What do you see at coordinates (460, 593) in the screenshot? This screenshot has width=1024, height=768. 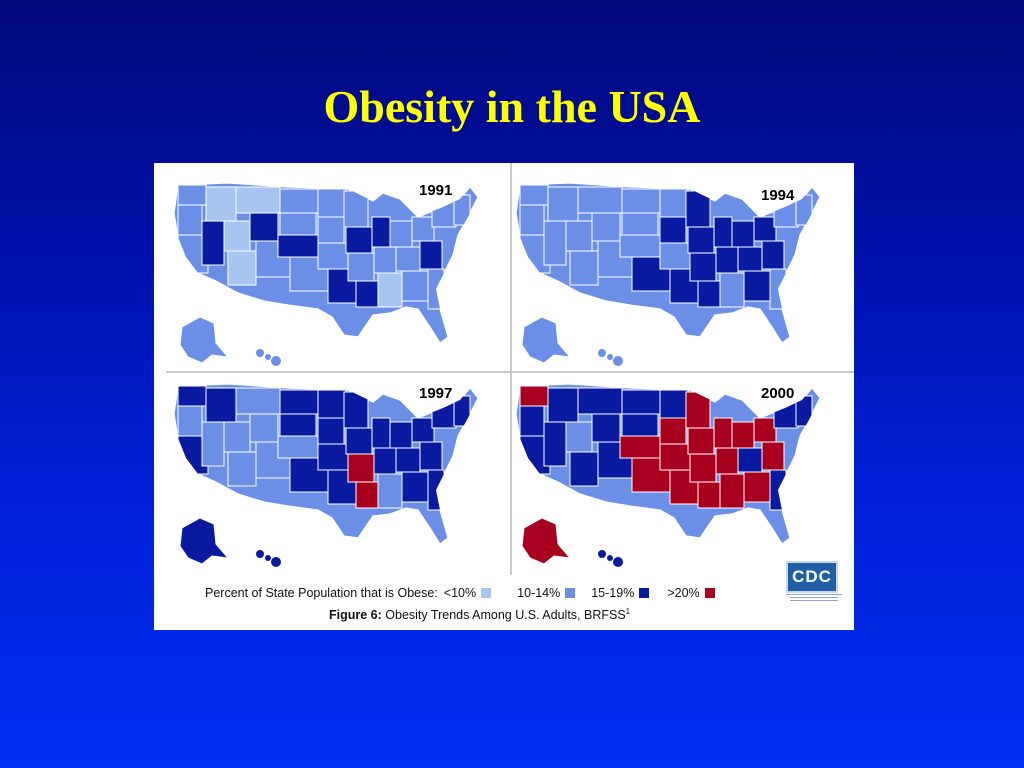 I see `legend-label: <10%` at bounding box center [460, 593].